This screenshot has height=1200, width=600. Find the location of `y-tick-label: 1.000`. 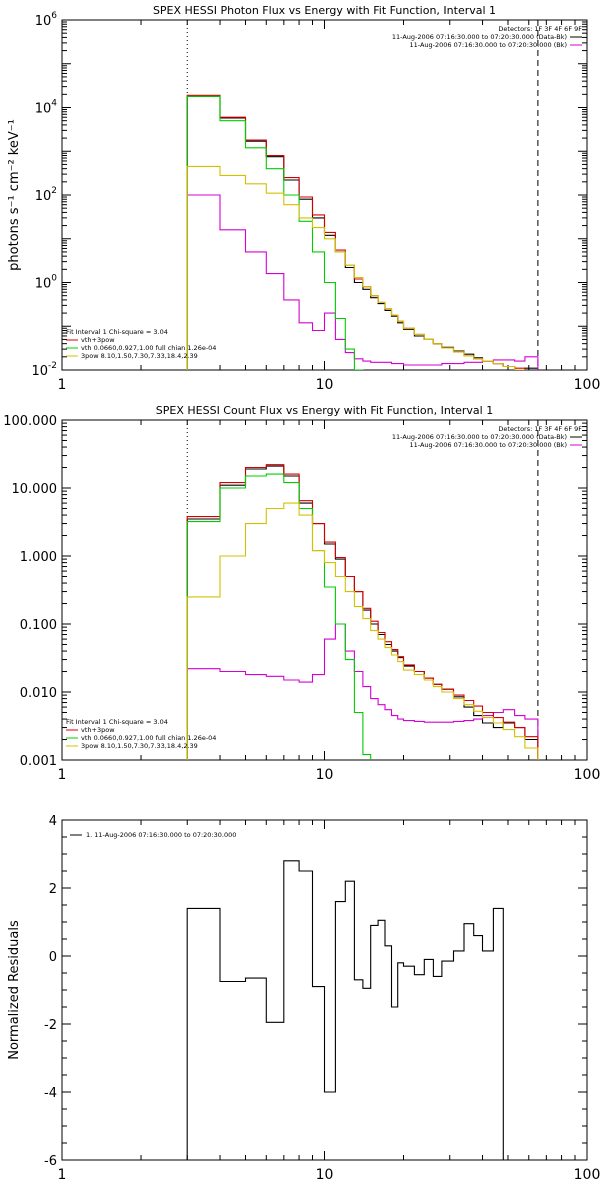

y-tick-label: 1.000 is located at coordinates (38, 557).